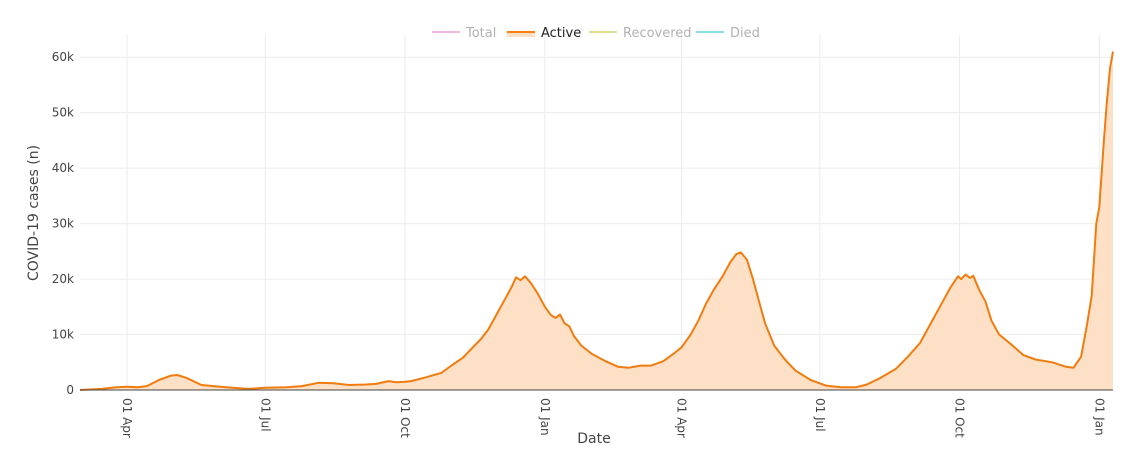 The height and width of the screenshot is (471, 1123). What do you see at coordinates (657, 33) in the screenshot?
I see `legend-label: Recovered` at bounding box center [657, 33].